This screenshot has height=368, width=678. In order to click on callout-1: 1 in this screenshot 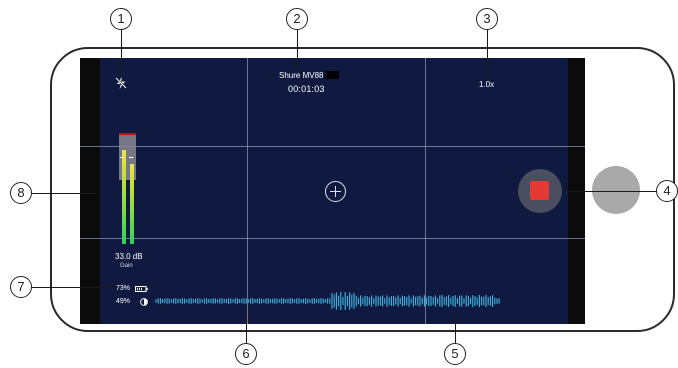, I will do `click(121, 19)`.